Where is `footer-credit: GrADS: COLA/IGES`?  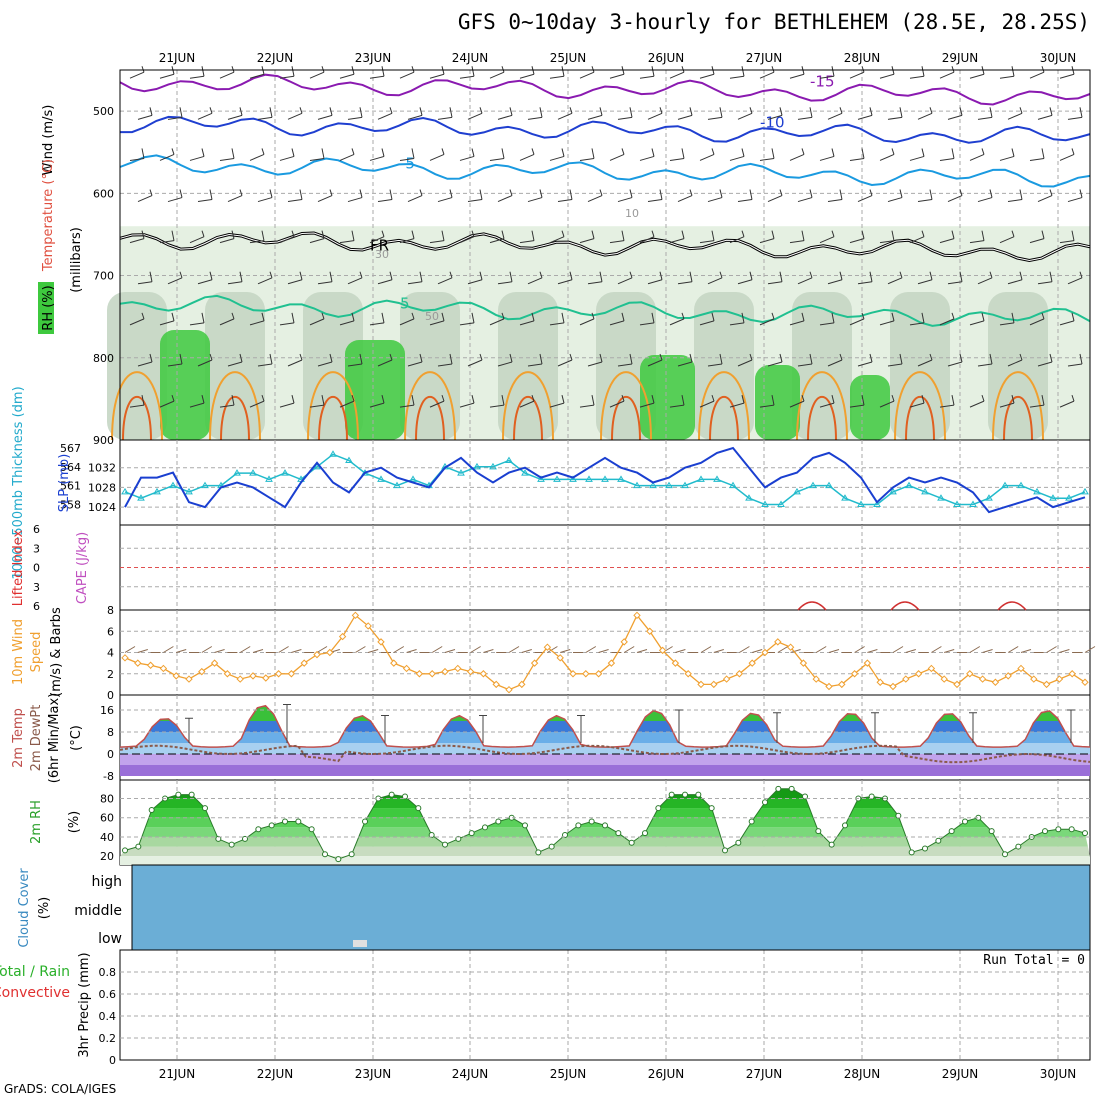 footer-credit: GrADS: COLA/IGES is located at coordinates (60, 1089).